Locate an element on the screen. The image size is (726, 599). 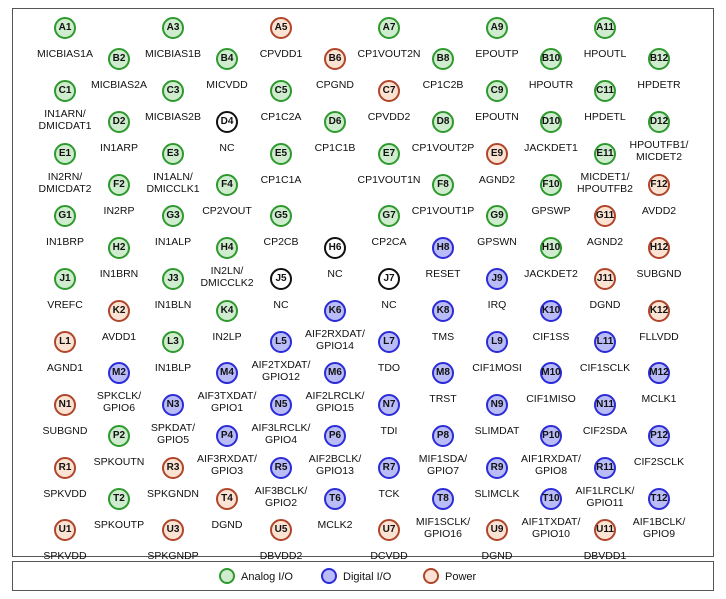
ball-t10: T10 is located at coordinates (551, 499).